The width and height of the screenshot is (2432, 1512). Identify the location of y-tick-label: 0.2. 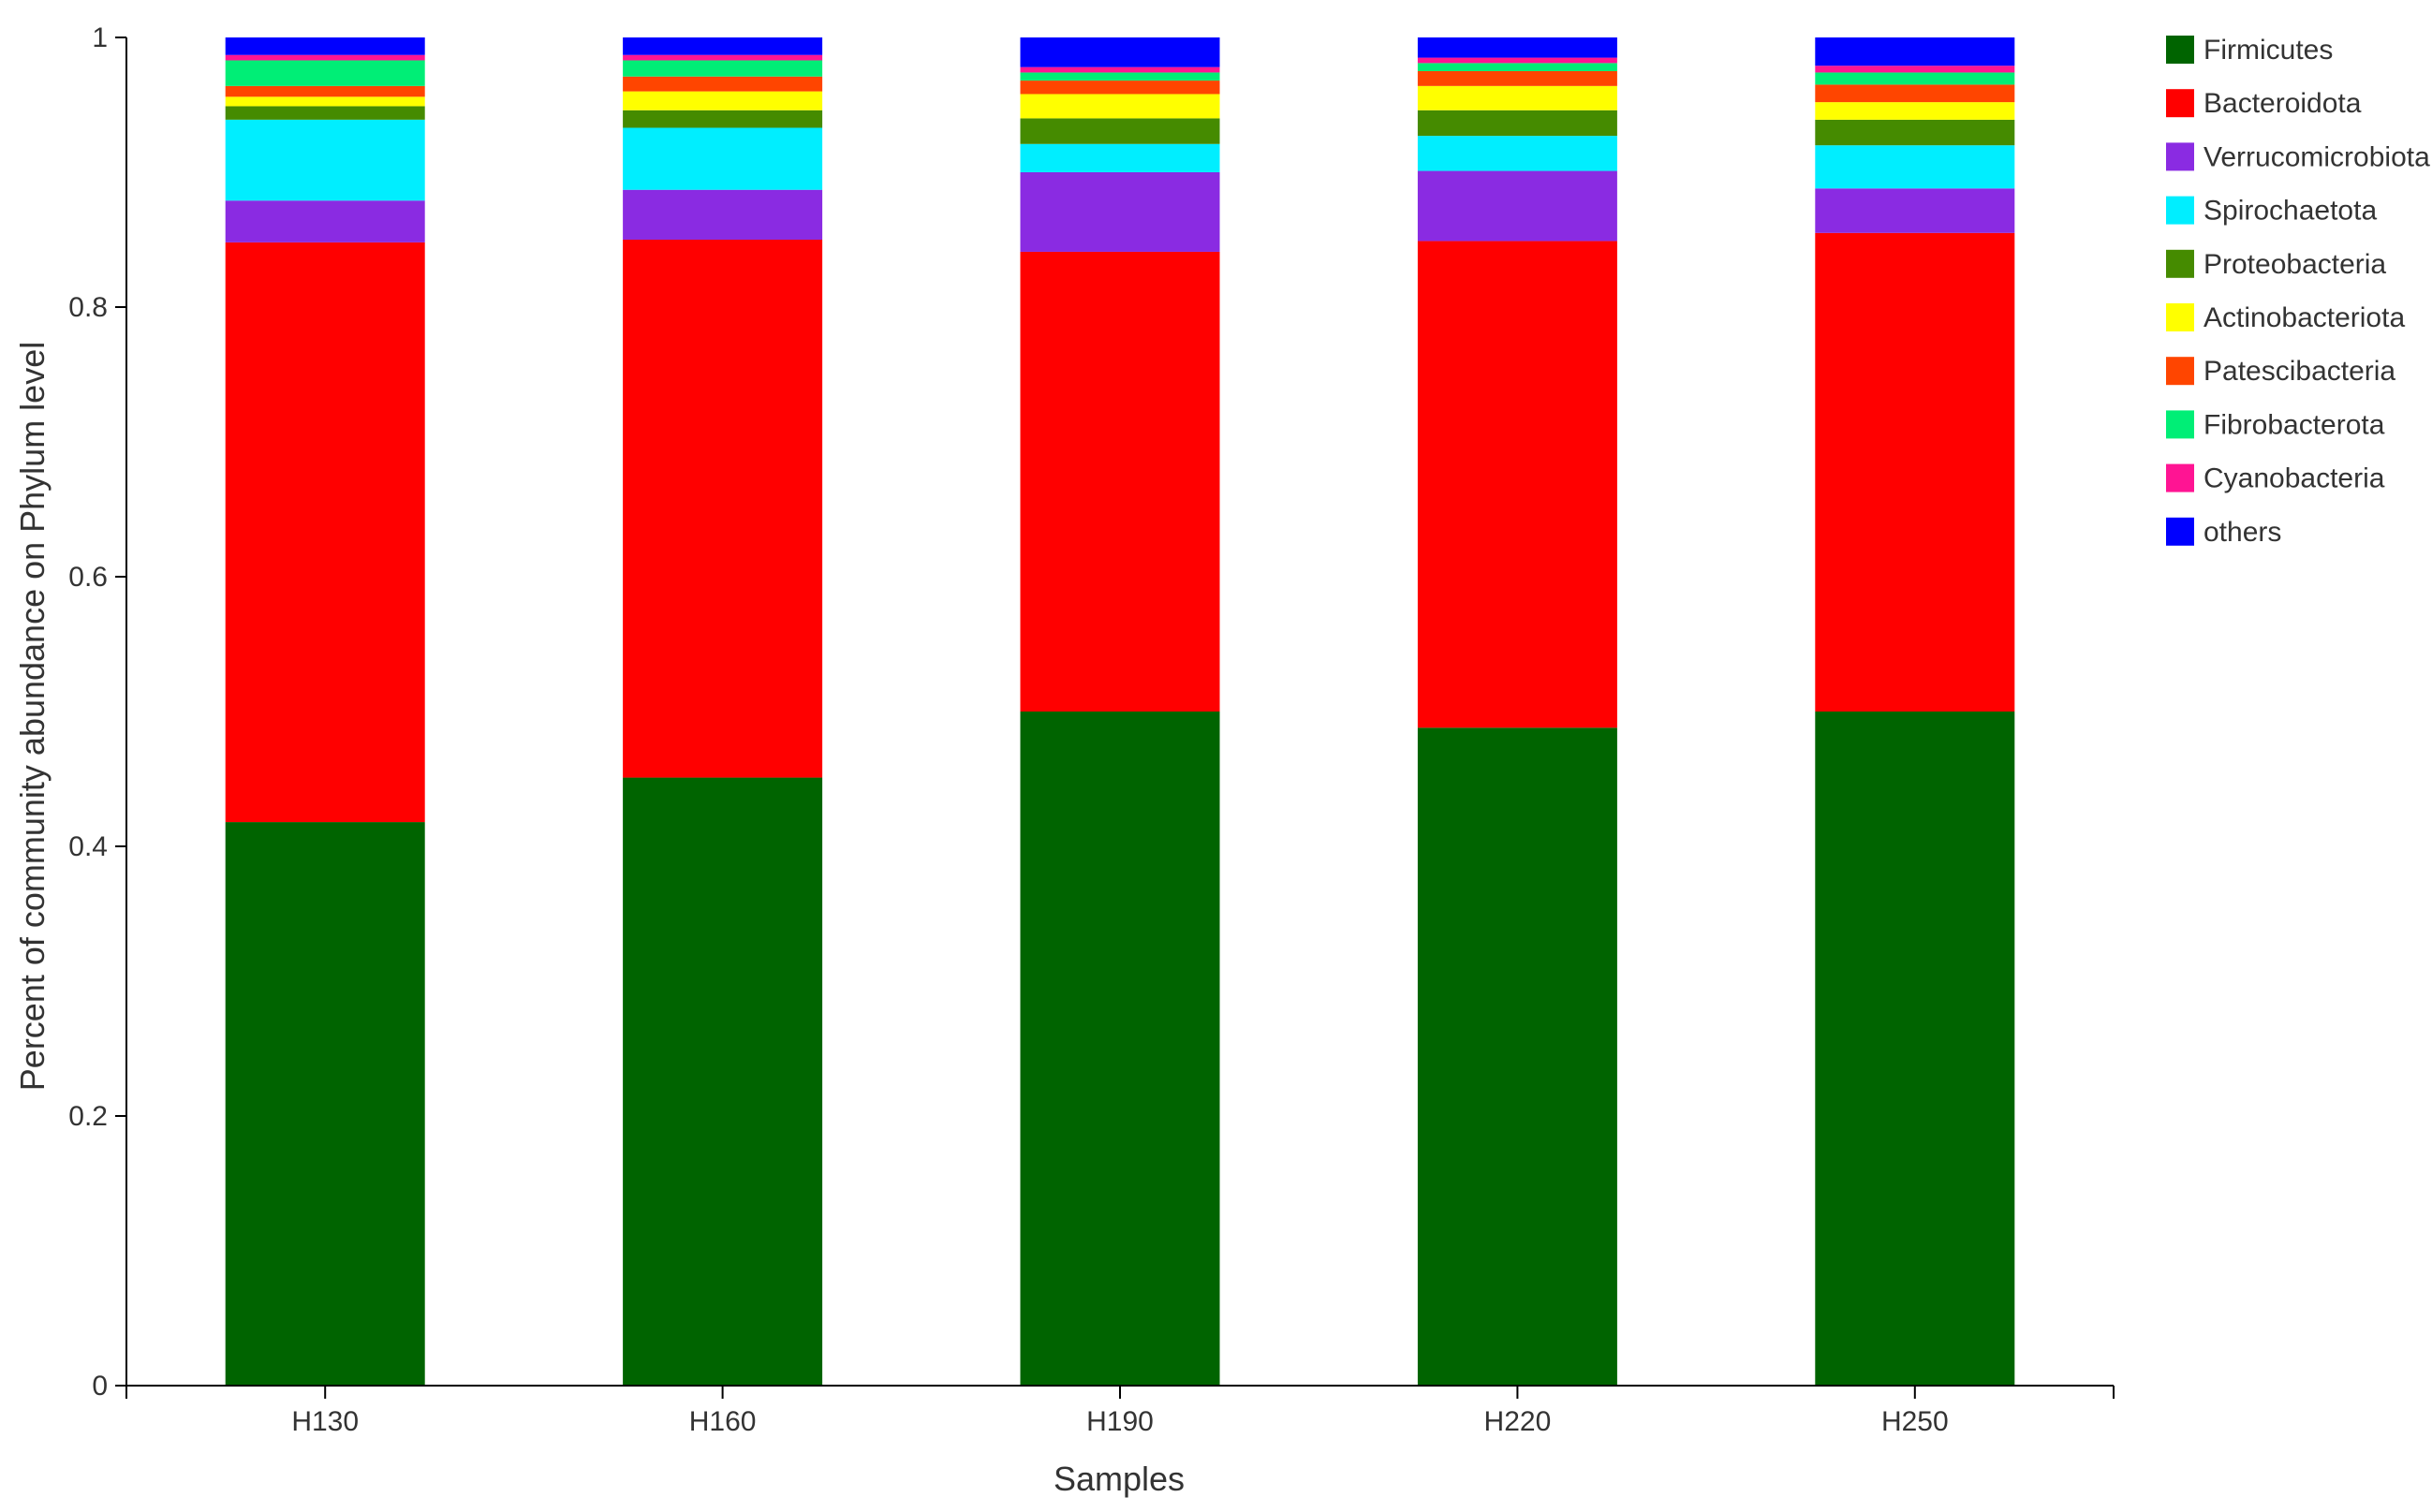
(88, 1116).